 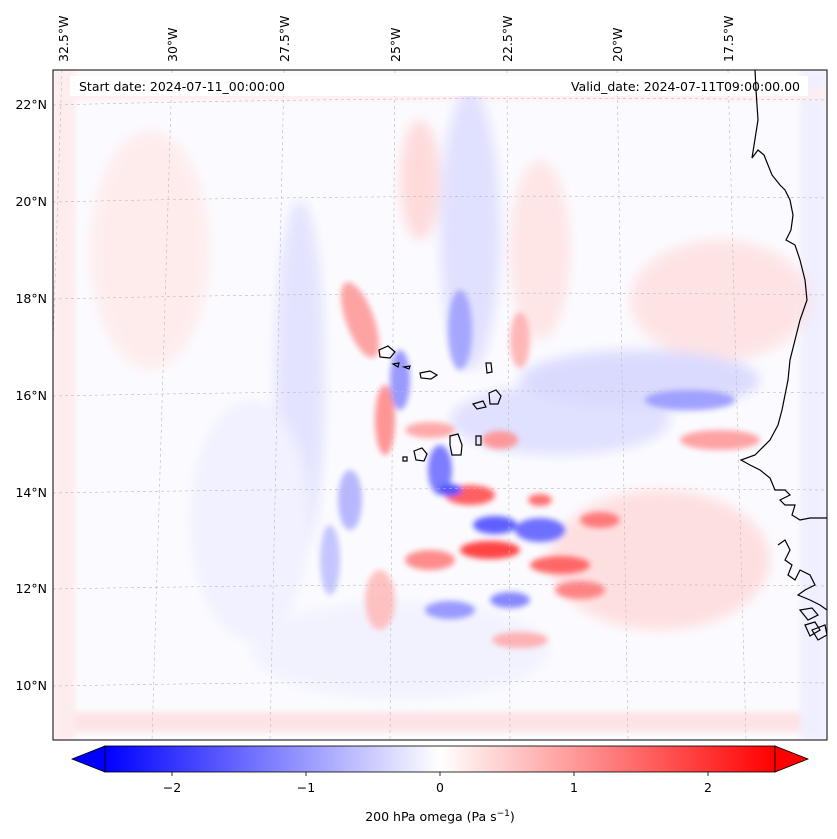 What do you see at coordinates (574, 787) in the screenshot?
I see `colorbar-tick-label: 1` at bounding box center [574, 787].